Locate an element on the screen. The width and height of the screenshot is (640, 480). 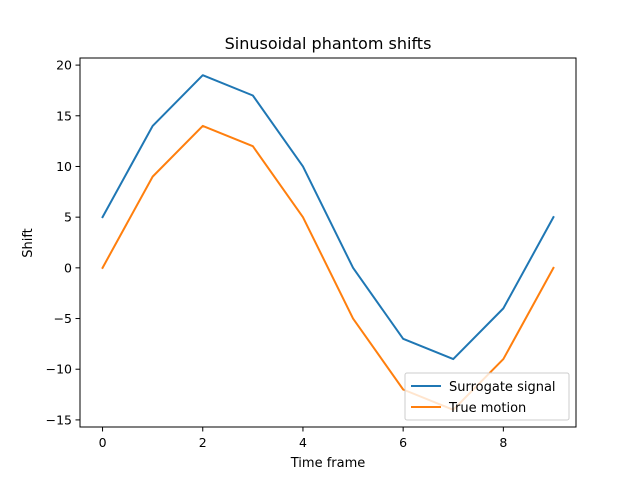
y-tick-label: 5 is located at coordinates (68, 217).